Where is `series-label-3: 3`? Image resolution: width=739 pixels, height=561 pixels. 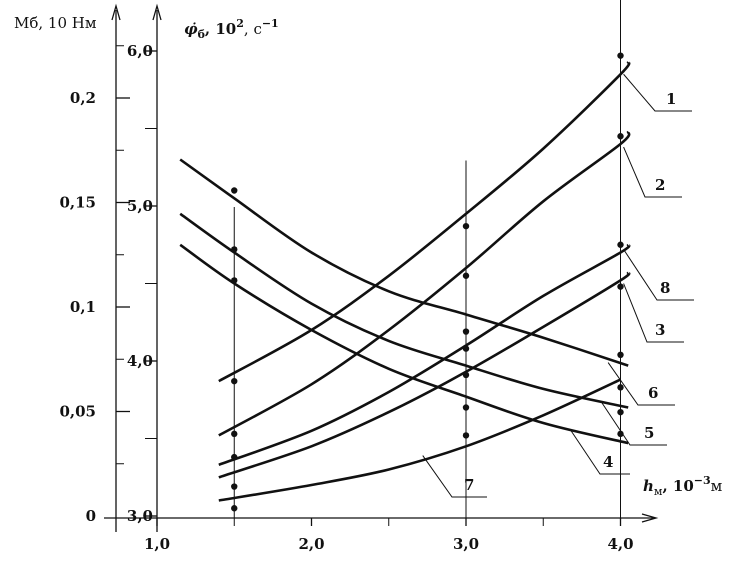
series-label-3: 3 is located at coordinates (660, 330).